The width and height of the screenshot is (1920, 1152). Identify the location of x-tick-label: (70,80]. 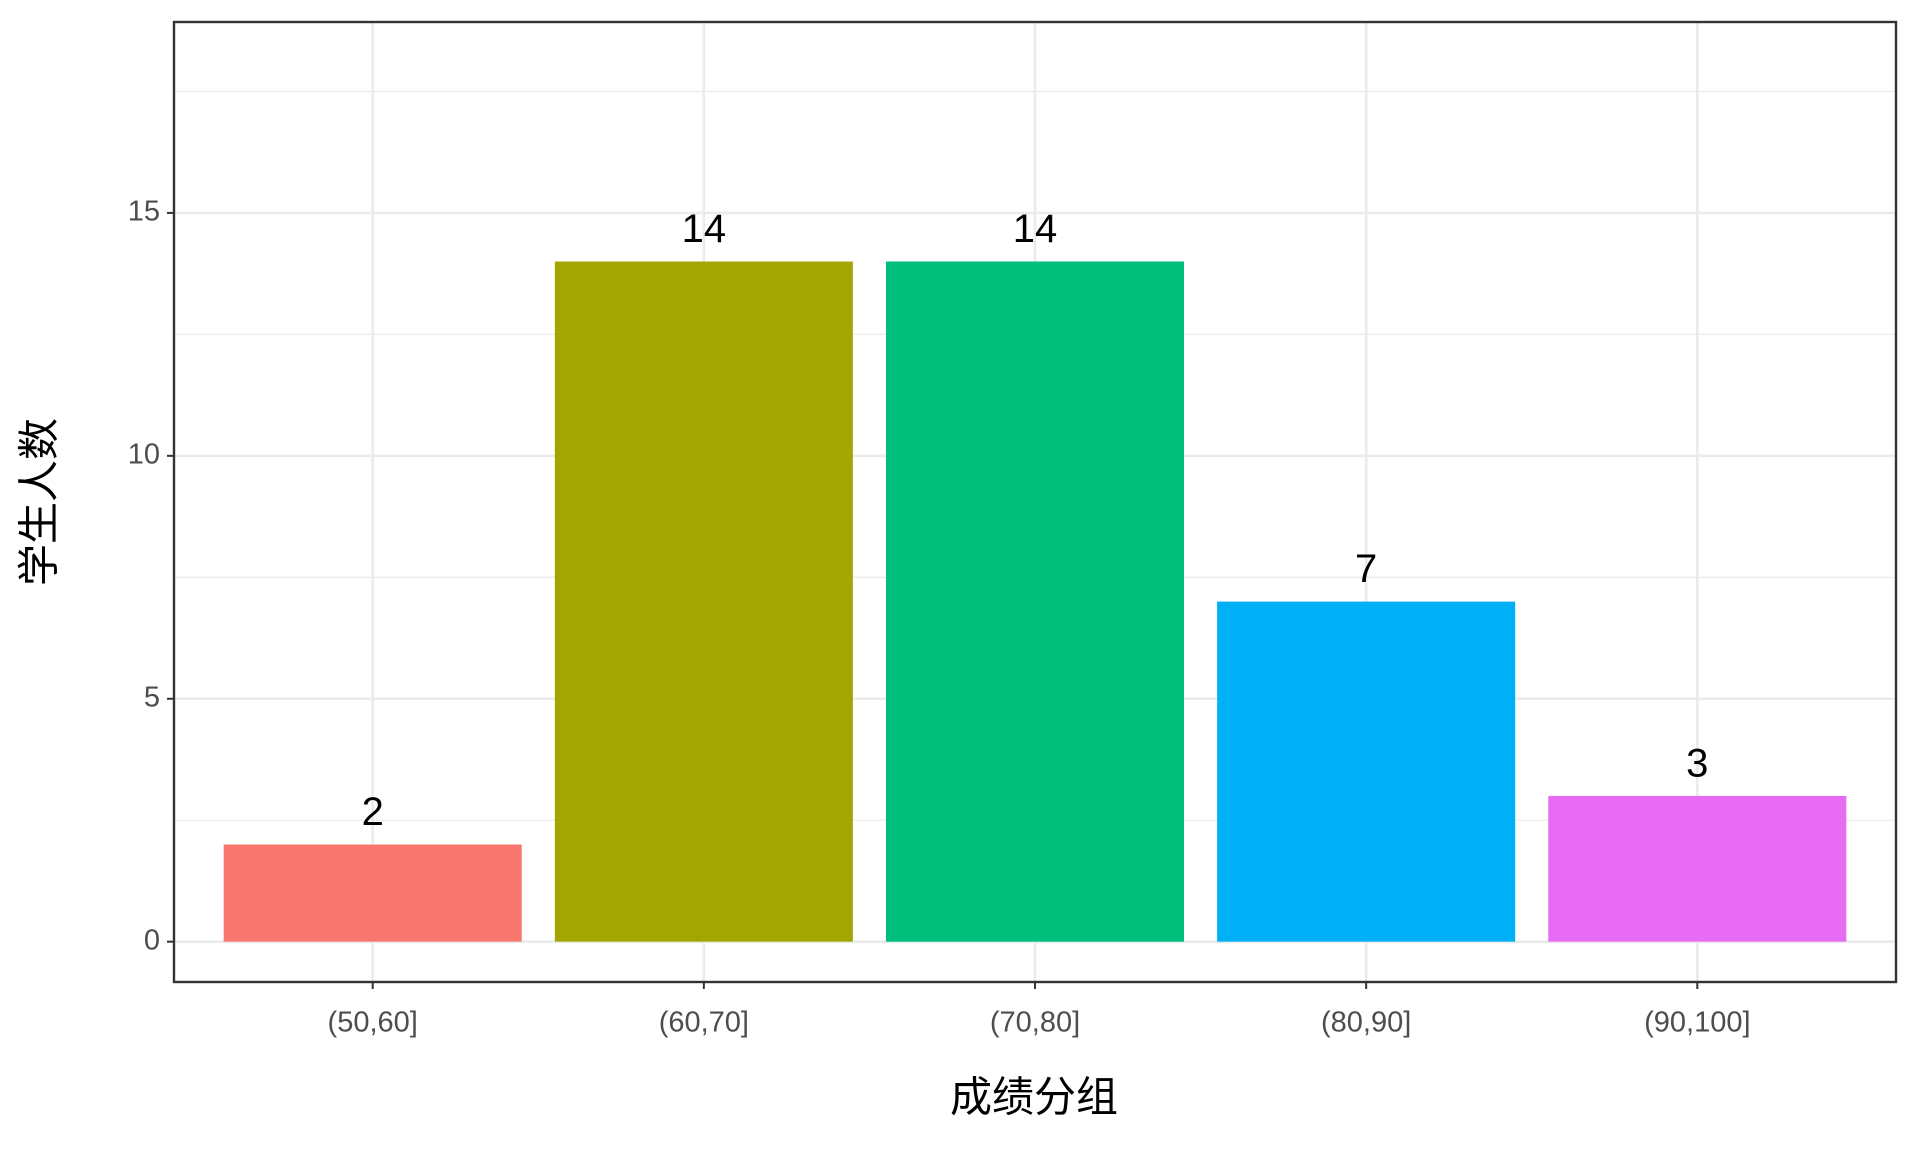
(1035, 1023).